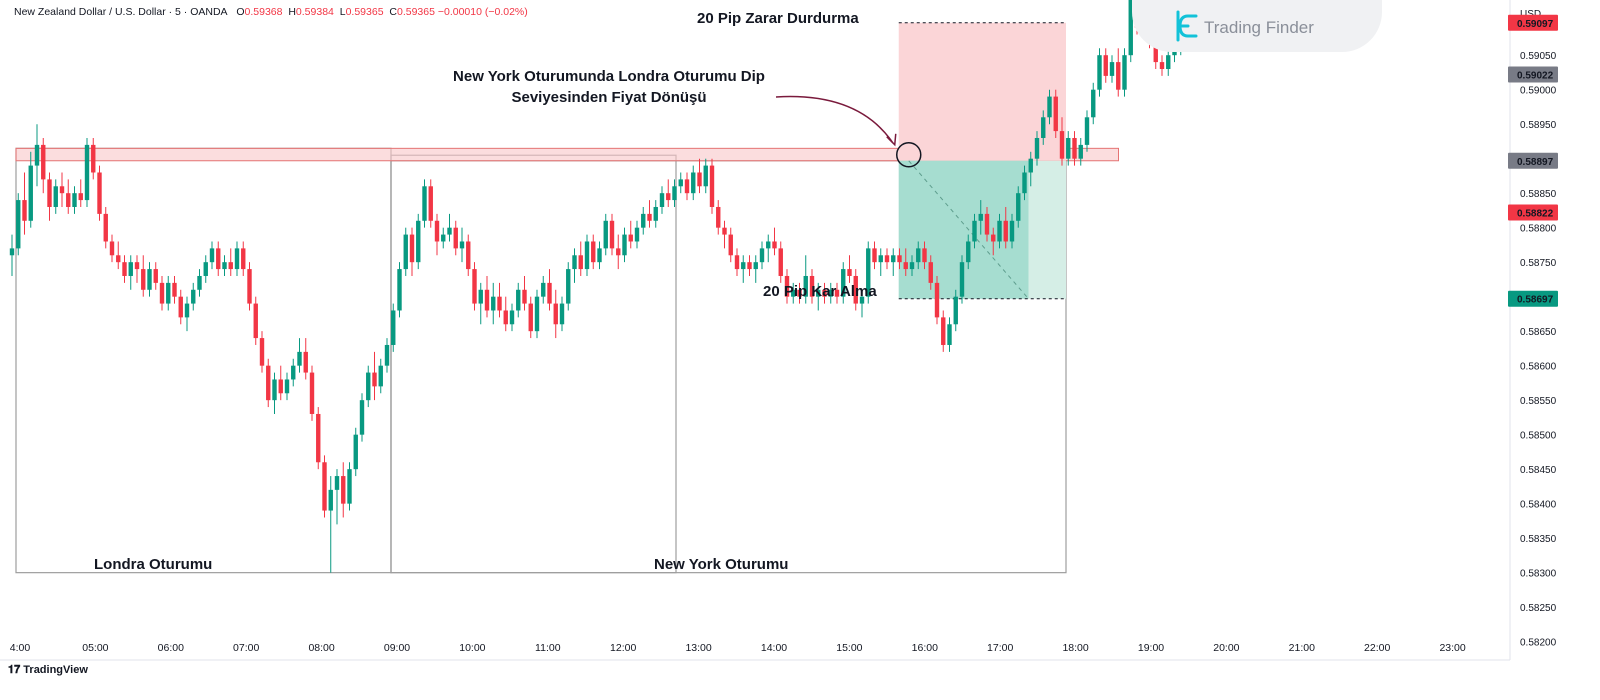 This screenshot has height=700, width=1600. What do you see at coordinates (1538, 608) in the screenshot?
I see `price-tick-label: 0.58250` at bounding box center [1538, 608].